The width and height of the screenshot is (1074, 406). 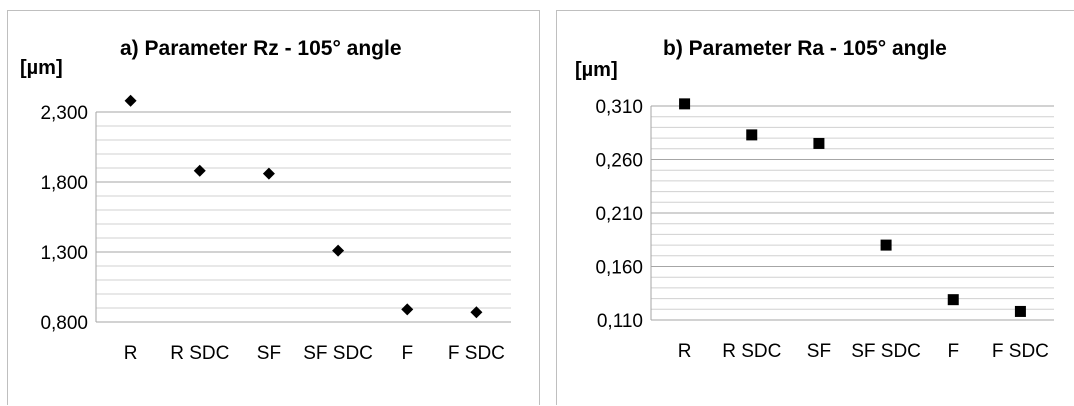 I want to click on chart-title: b) Parameter Ra - 105° angle, so click(x=805, y=48).